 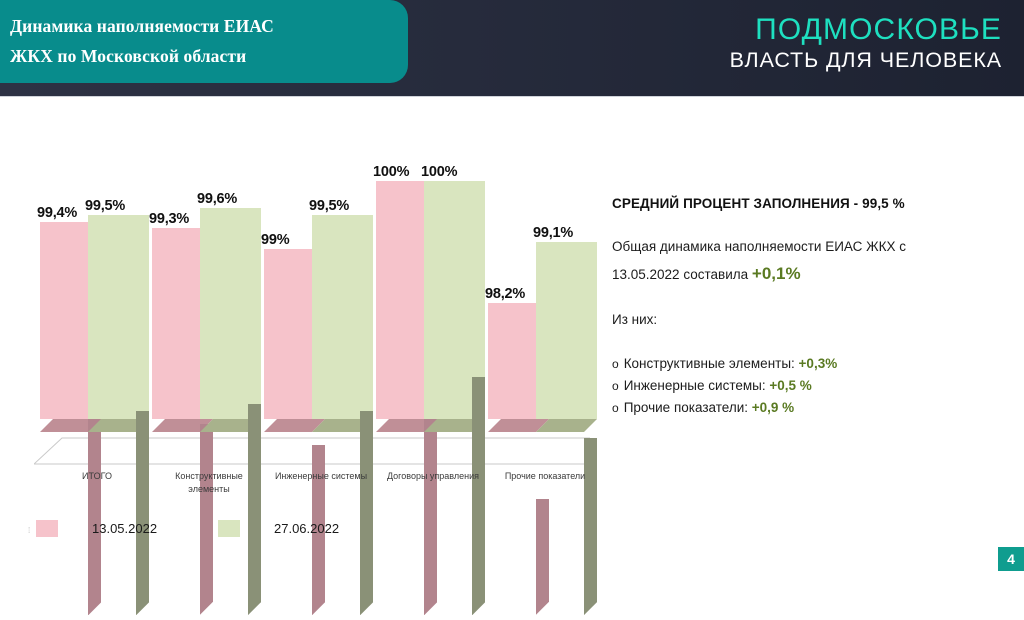 I want to click on header-divider, so click(x=512, y=98).